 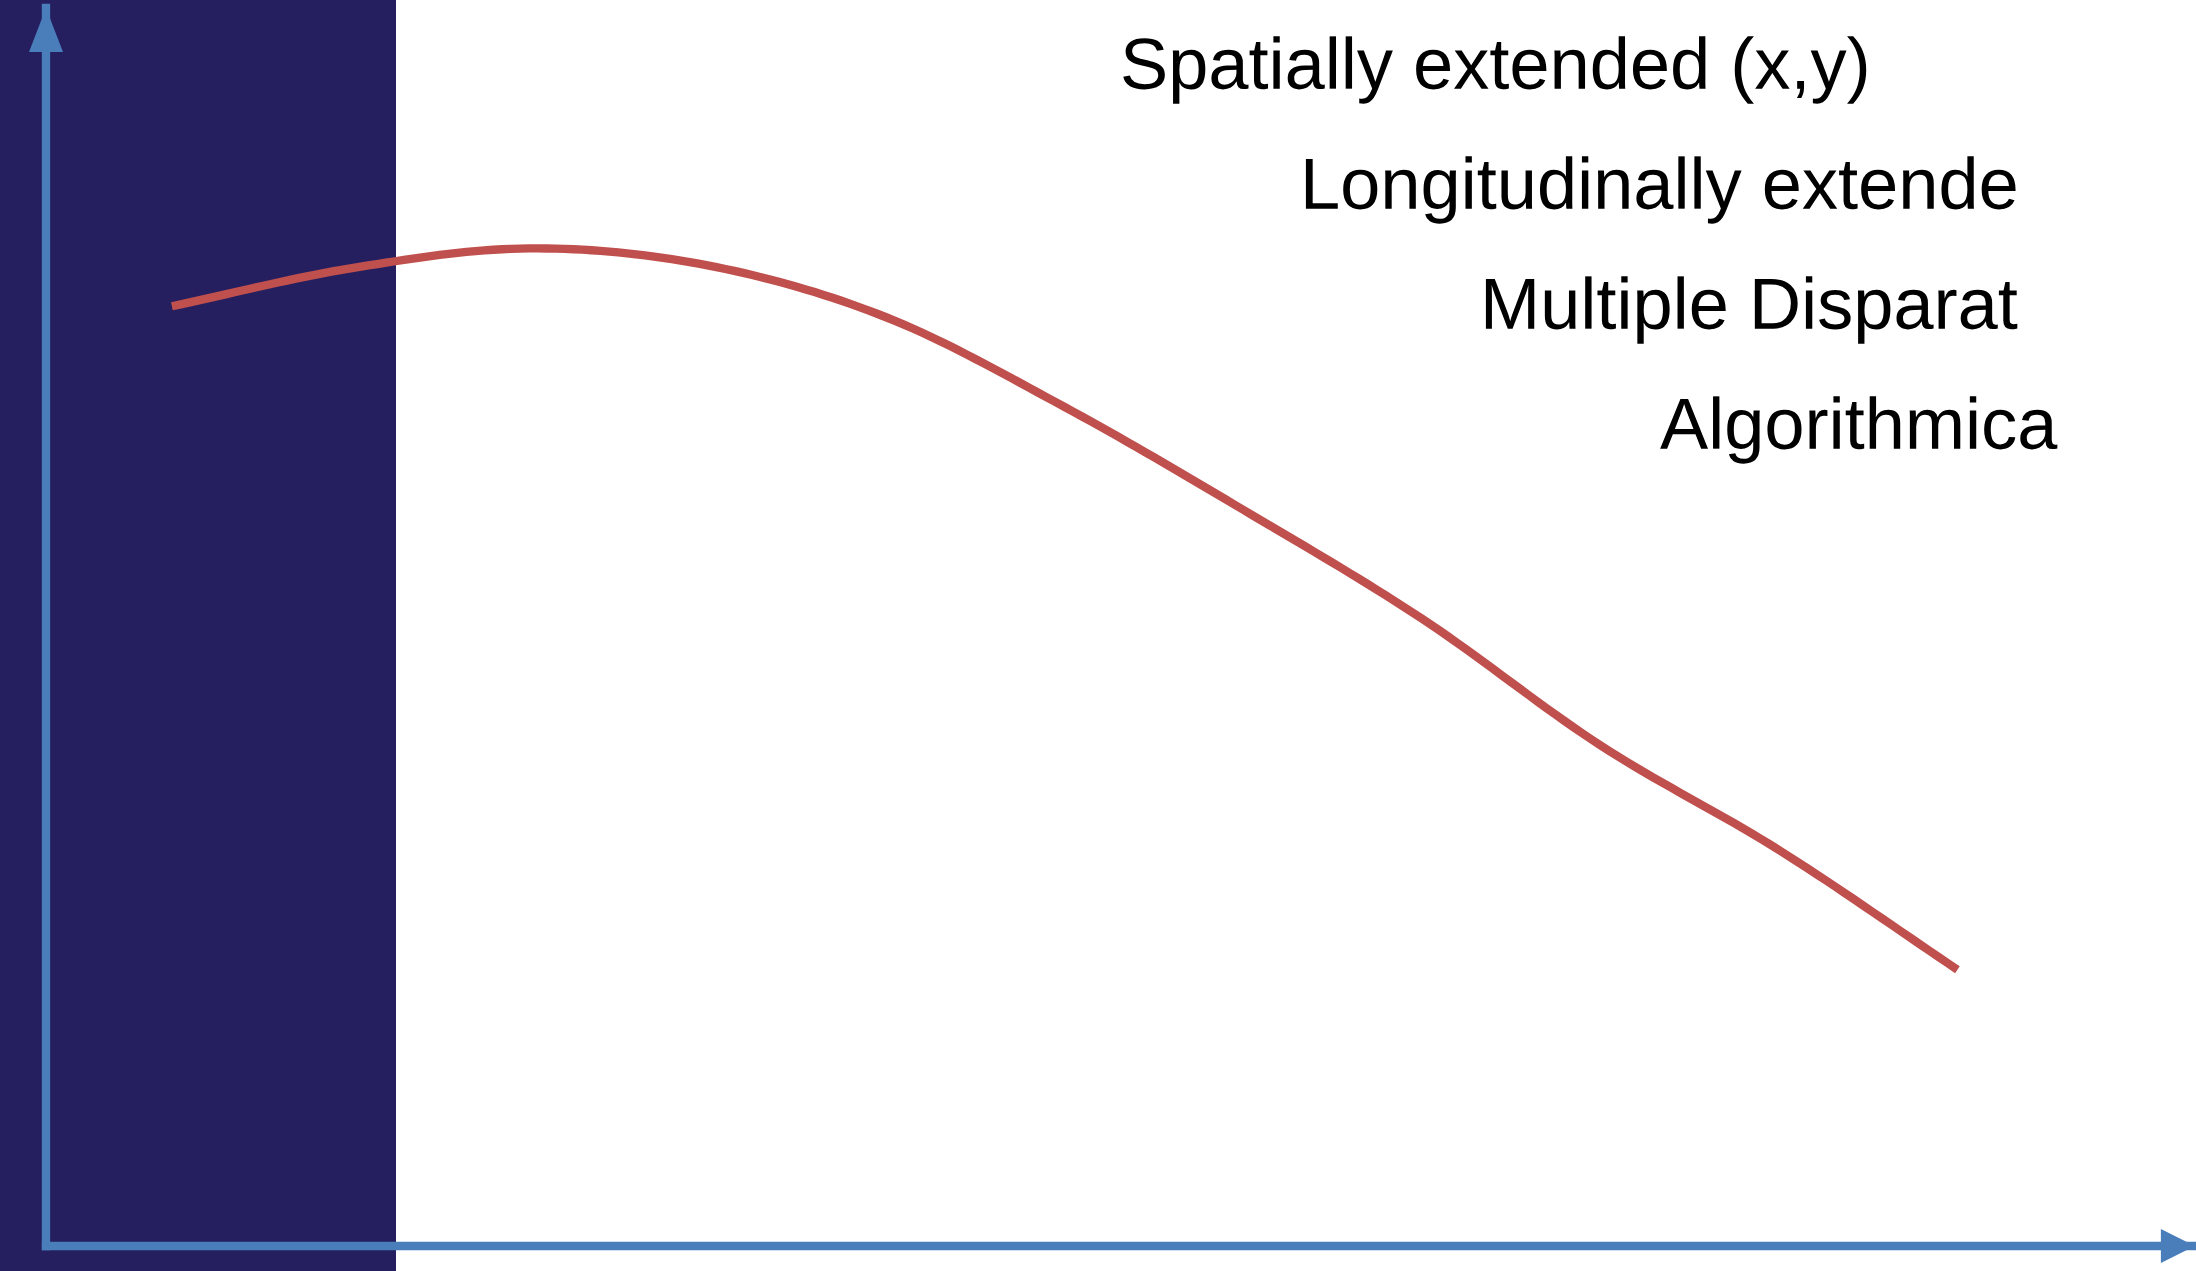 What do you see at coordinates (1495, 70) in the screenshot?
I see `text: Spatially extended (x,y)` at bounding box center [1495, 70].